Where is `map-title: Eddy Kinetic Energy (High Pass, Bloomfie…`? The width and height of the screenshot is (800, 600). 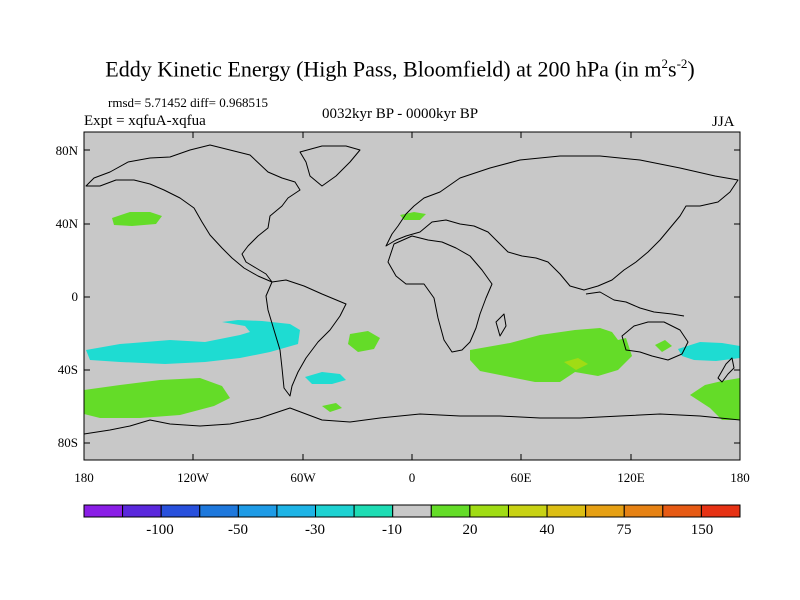
map-title: Eddy Kinetic Energy (High Pass, Bloomfie… is located at coordinates (400, 69).